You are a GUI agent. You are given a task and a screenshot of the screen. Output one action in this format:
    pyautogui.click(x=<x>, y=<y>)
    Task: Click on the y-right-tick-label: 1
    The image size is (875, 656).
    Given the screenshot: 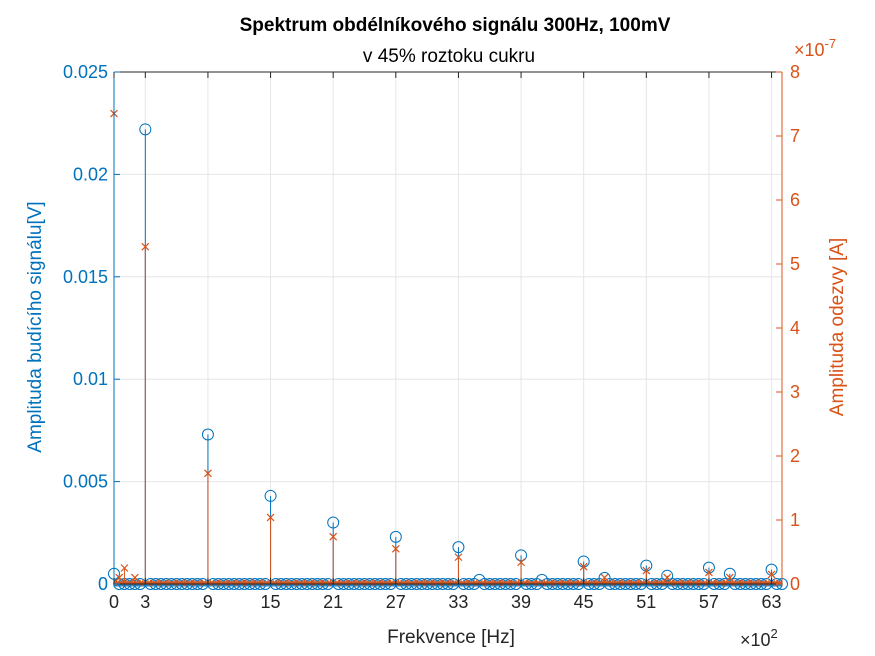 What is the action you would take?
    pyautogui.click(x=795, y=520)
    